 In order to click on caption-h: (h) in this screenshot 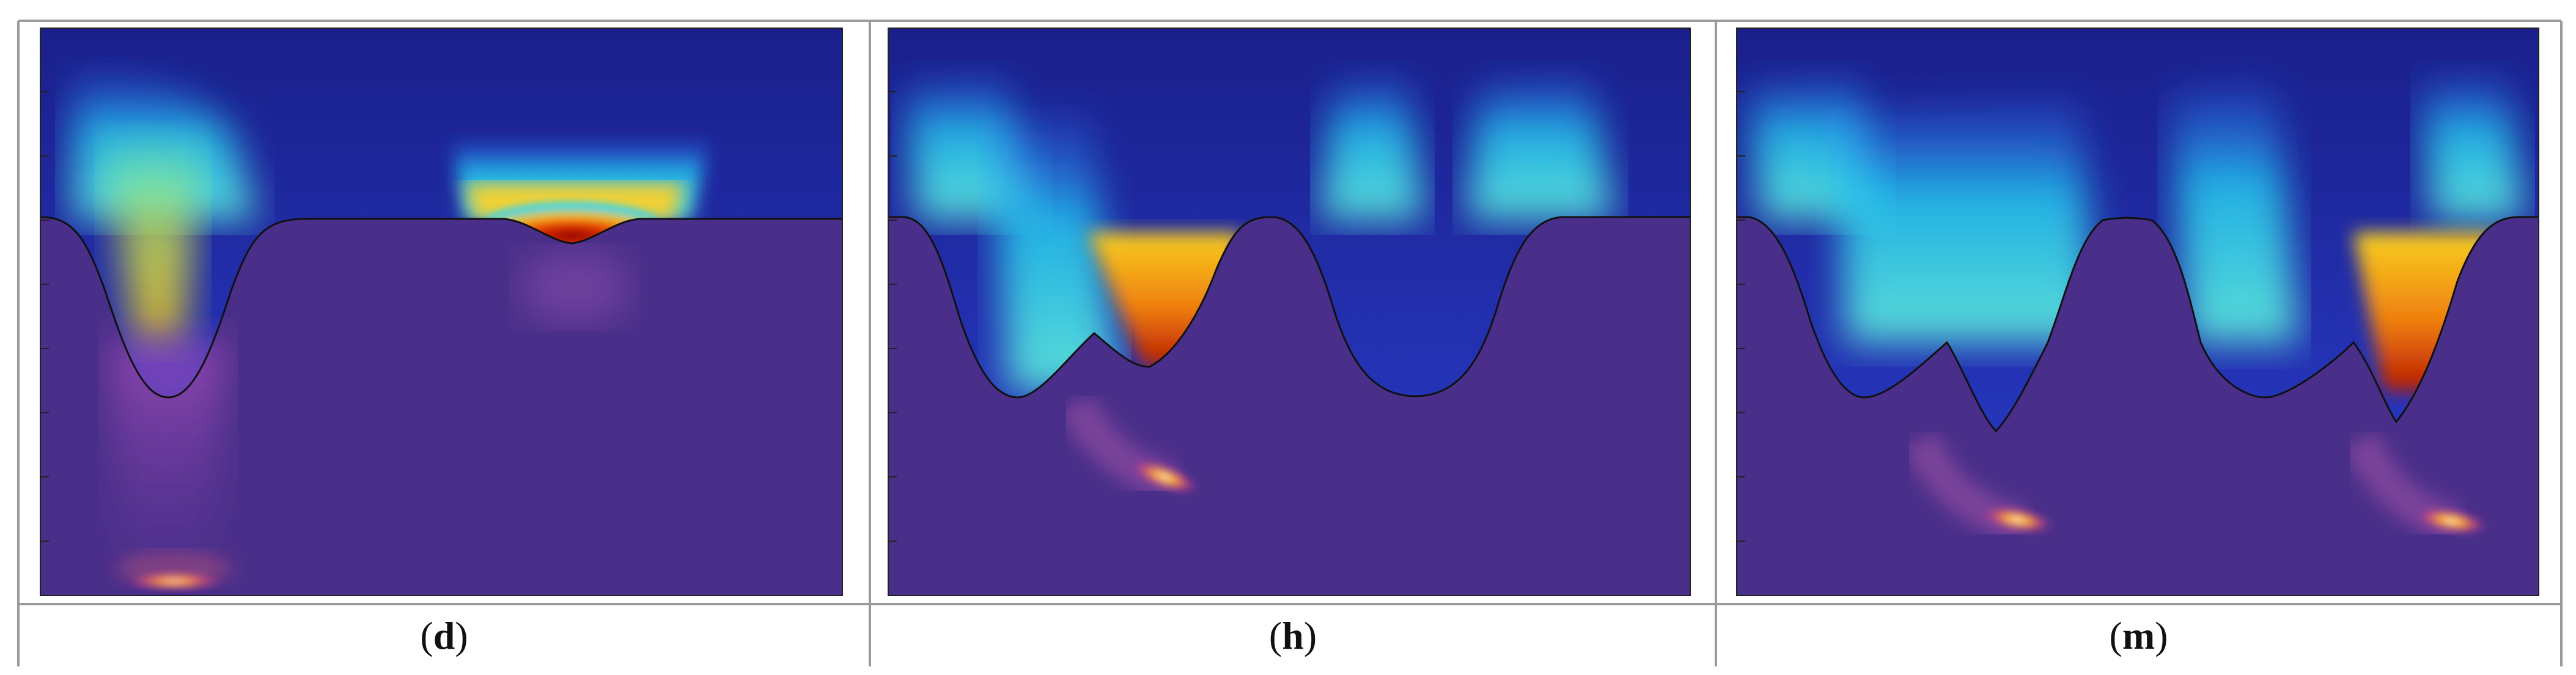, I will do `click(1293, 635)`.